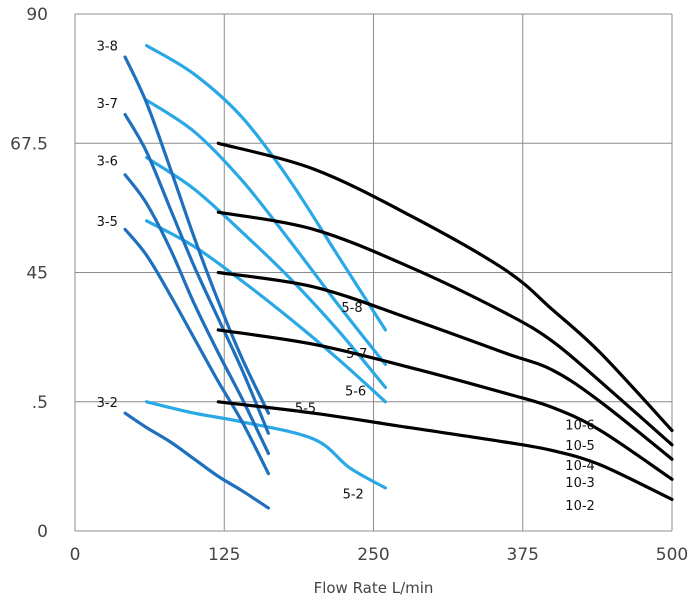  I want to click on x-axis-title: Flow Rate L/min, so click(374, 588).